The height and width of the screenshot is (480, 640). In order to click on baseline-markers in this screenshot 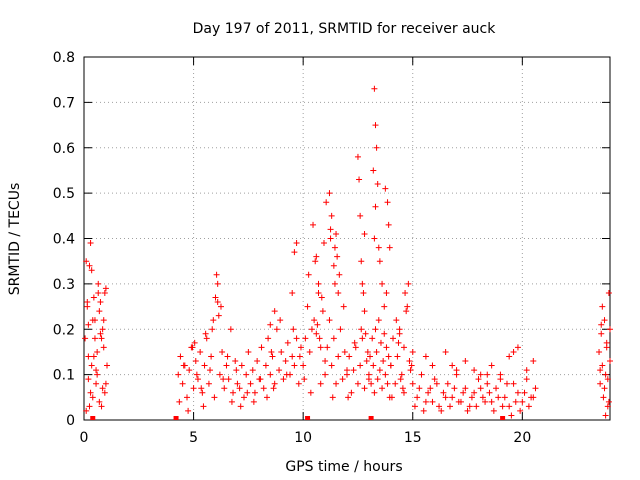, I will do `click(298, 418)`.